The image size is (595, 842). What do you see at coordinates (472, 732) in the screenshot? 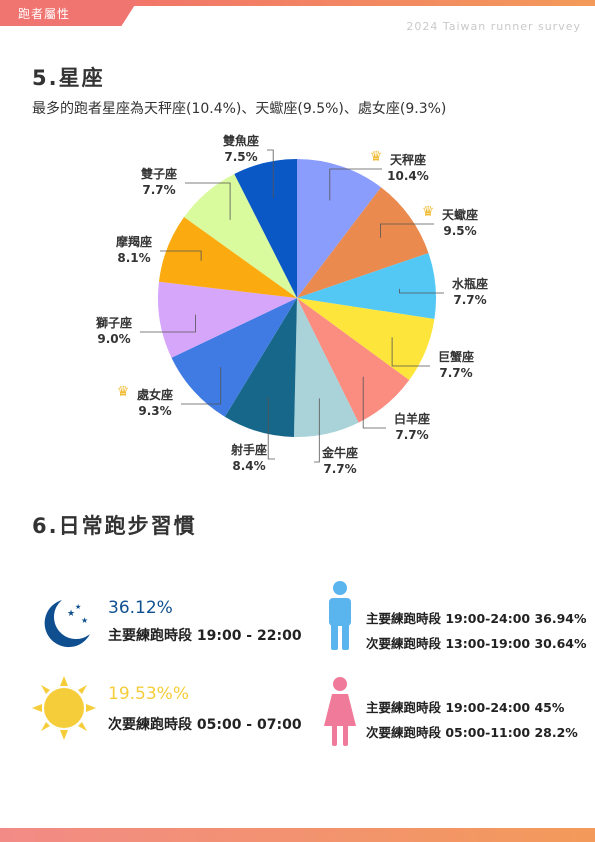
I see `female-secondary-line: 次要練跑時段 05:00-11:00 28.2%` at bounding box center [472, 732].